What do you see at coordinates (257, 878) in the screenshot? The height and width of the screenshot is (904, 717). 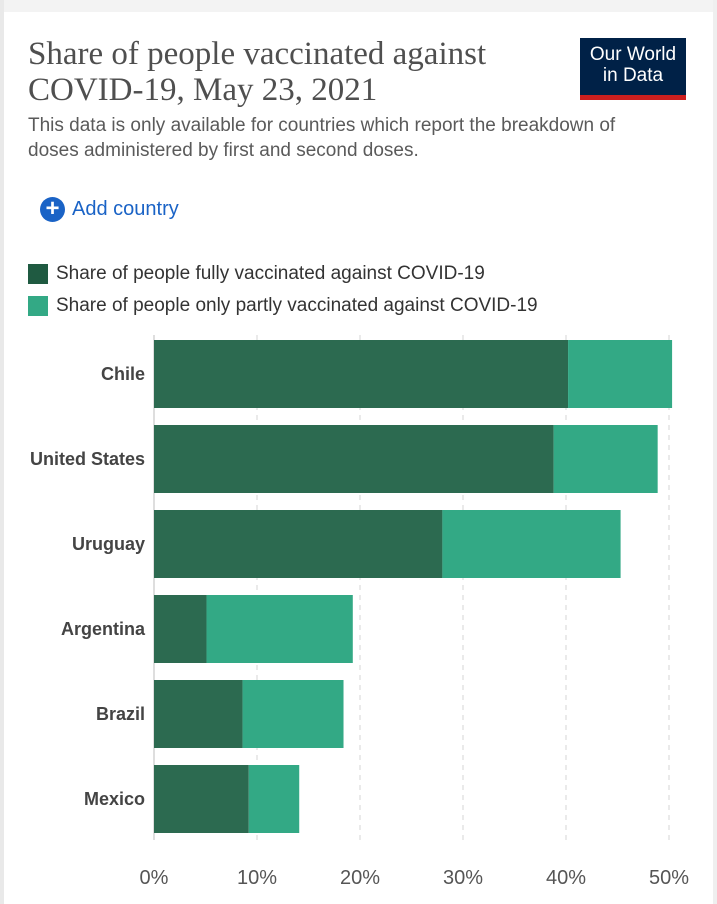 I see `x-tick-label: 10%` at bounding box center [257, 878].